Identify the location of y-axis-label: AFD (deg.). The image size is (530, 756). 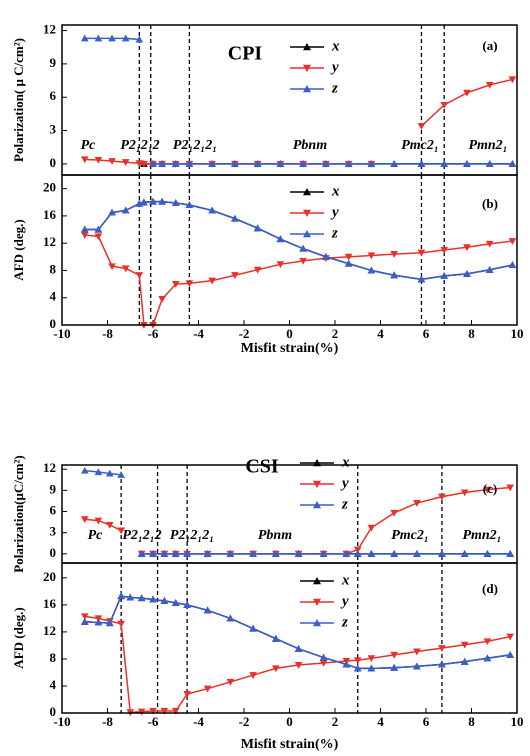
(18, 249).